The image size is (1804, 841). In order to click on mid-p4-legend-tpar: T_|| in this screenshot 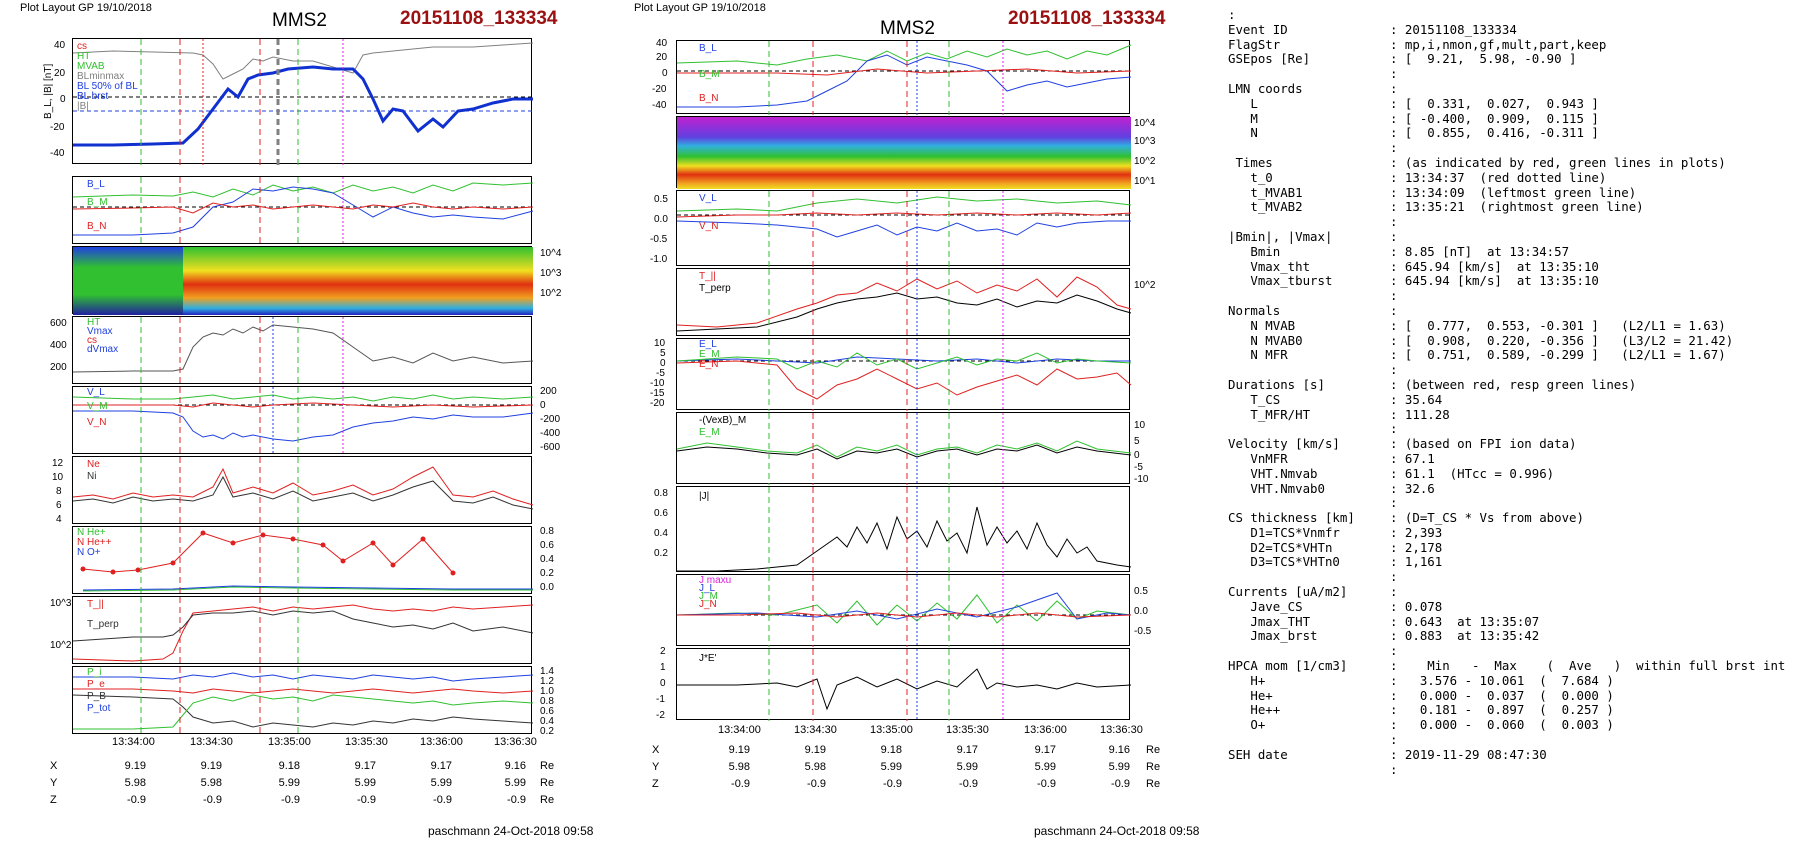, I will do `click(707, 276)`.